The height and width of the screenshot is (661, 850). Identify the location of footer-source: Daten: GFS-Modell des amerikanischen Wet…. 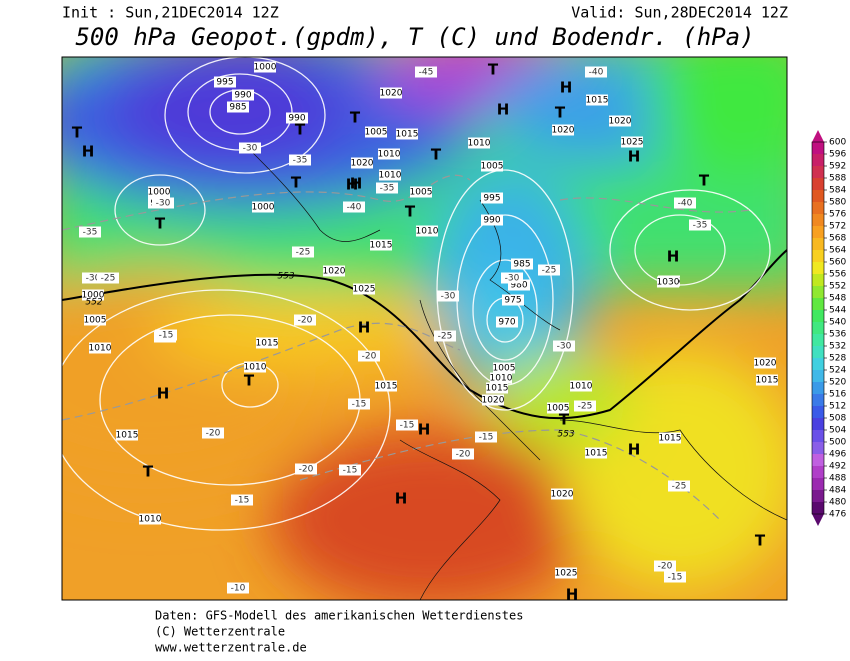
(339, 616).